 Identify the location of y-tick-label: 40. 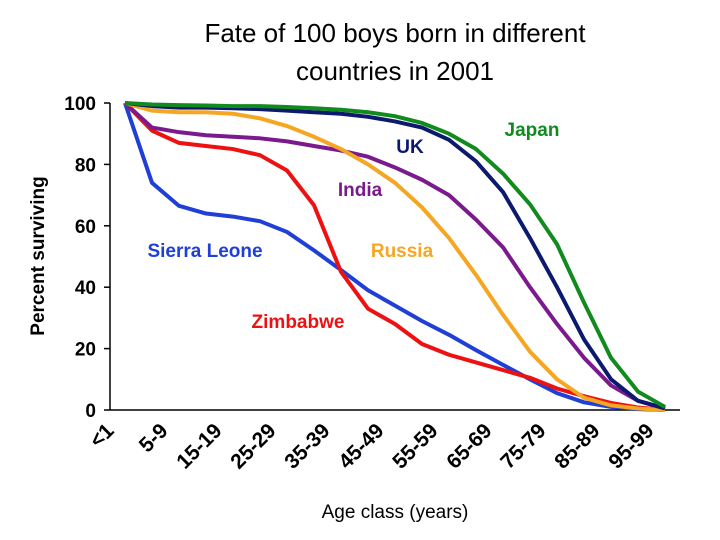
(85, 288).